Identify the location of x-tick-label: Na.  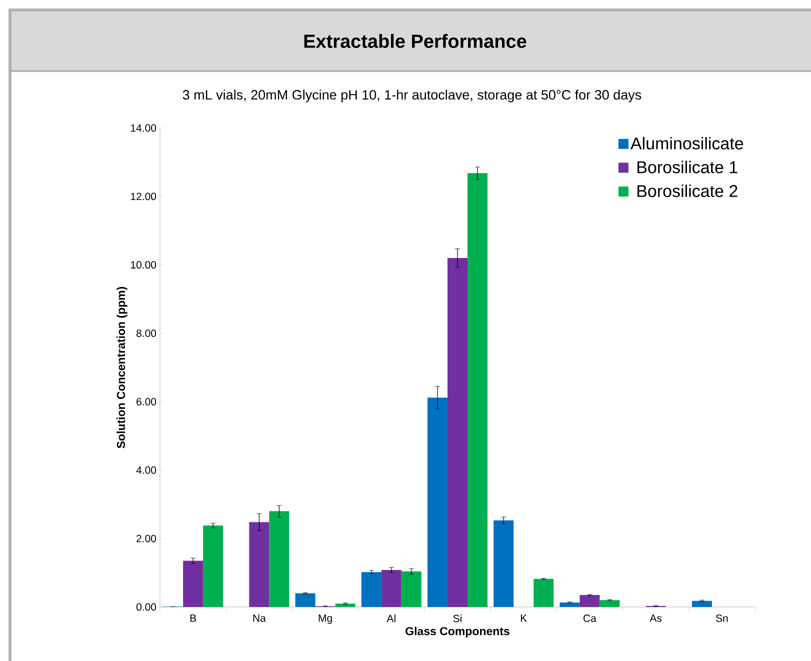
(259, 618).